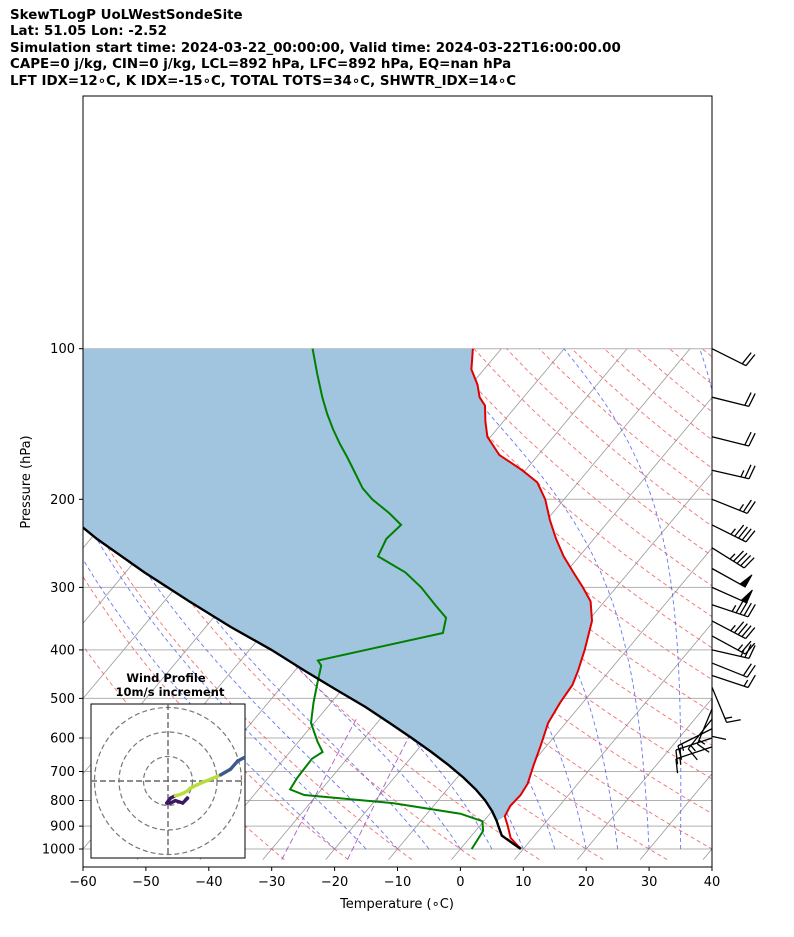  Describe the element at coordinates (82, 882) in the screenshot. I see `x-tick-label: −60` at that location.